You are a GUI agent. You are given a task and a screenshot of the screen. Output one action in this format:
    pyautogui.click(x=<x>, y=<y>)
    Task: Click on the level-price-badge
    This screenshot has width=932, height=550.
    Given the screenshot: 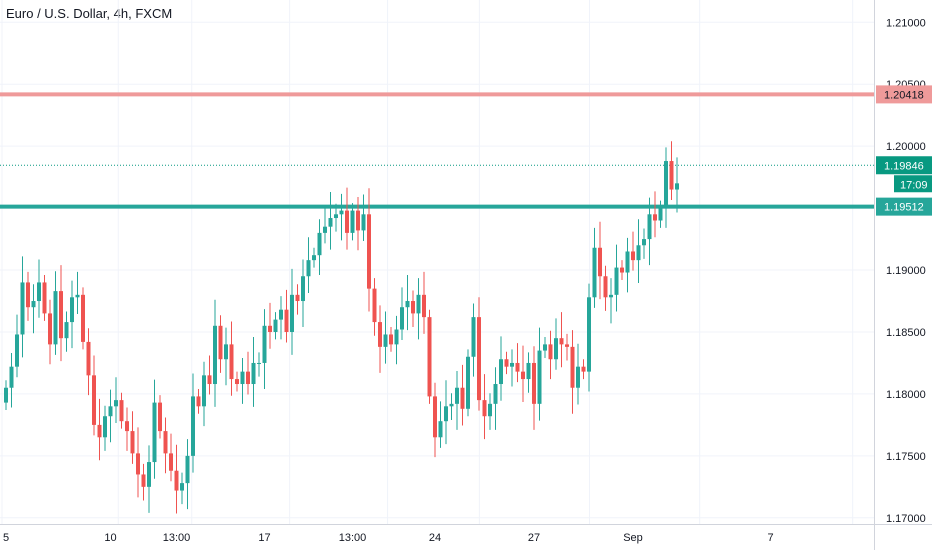 What is the action you would take?
    pyautogui.click(x=904, y=206)
    